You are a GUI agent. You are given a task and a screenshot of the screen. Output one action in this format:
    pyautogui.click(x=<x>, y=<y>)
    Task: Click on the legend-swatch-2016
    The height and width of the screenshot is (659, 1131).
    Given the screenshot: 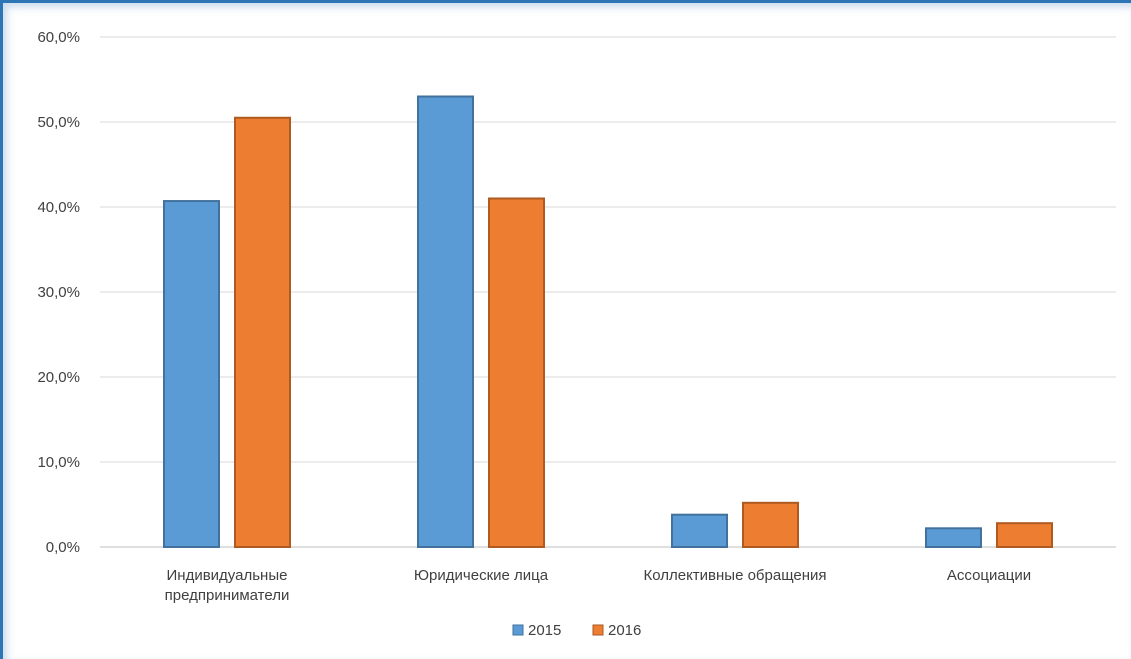 What is the action you would take?
    pyautogui.click(x=598, y=630)
    